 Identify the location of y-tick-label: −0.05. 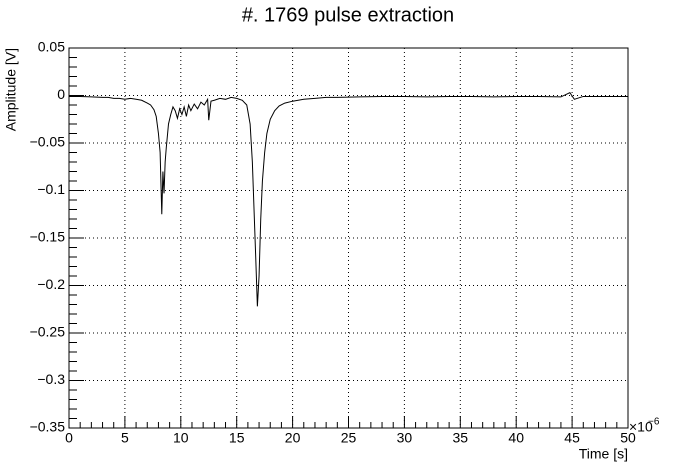
(48, 142).